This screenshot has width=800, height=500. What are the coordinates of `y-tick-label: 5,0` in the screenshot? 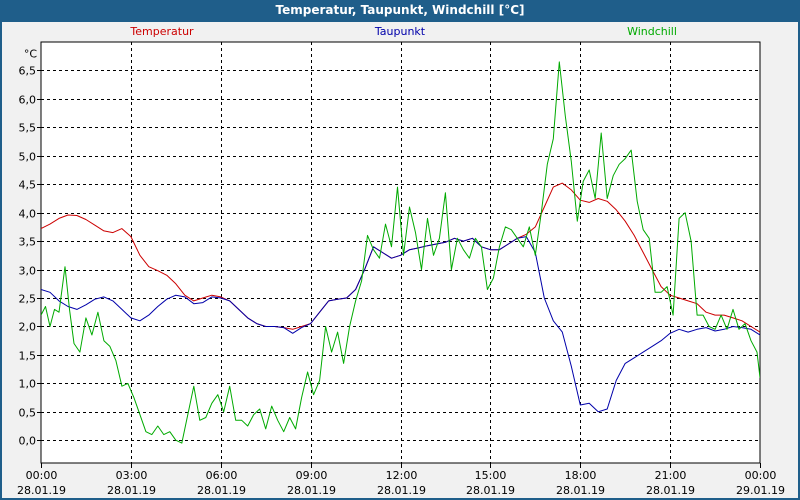 It's located at (28, 157).